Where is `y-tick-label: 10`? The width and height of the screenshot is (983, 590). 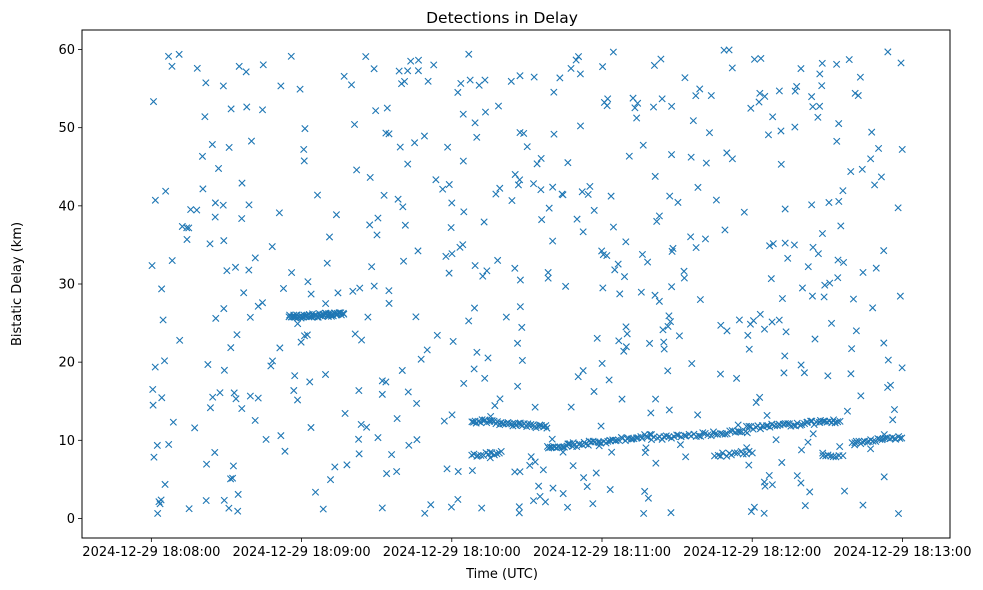
y-tick-label: 10 is located at coordinates (66, 441).